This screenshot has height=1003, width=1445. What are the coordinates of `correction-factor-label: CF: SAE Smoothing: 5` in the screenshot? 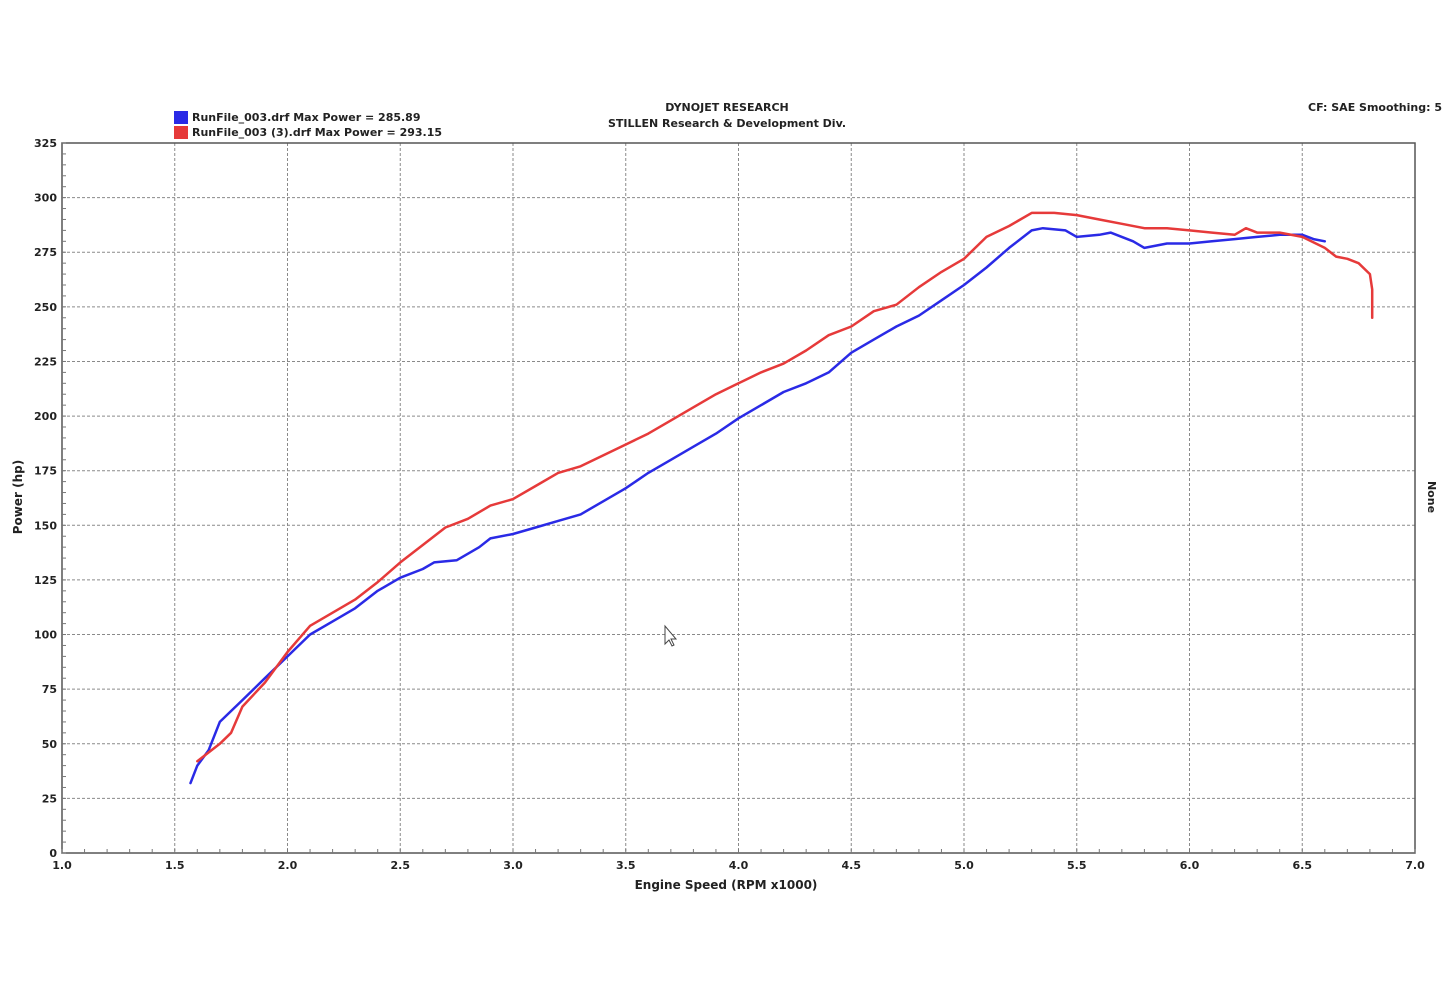 It's located at (1375, 107).